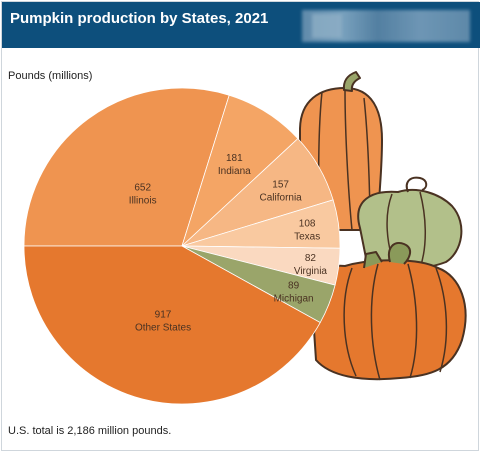 The height and width of the screenshot is (454, 482). I want to click on slice-label-michigan: Michigan, so click(294, 298).